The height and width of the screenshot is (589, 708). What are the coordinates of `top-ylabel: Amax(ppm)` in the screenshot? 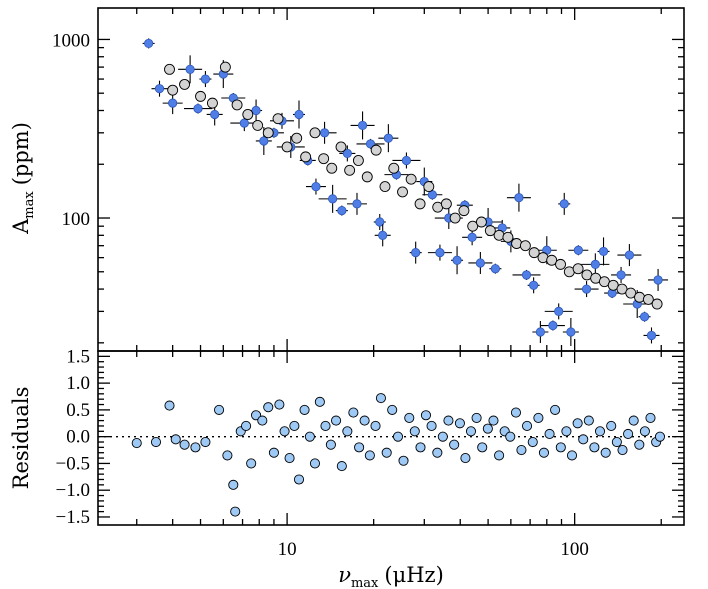 It's located at (23, 178).